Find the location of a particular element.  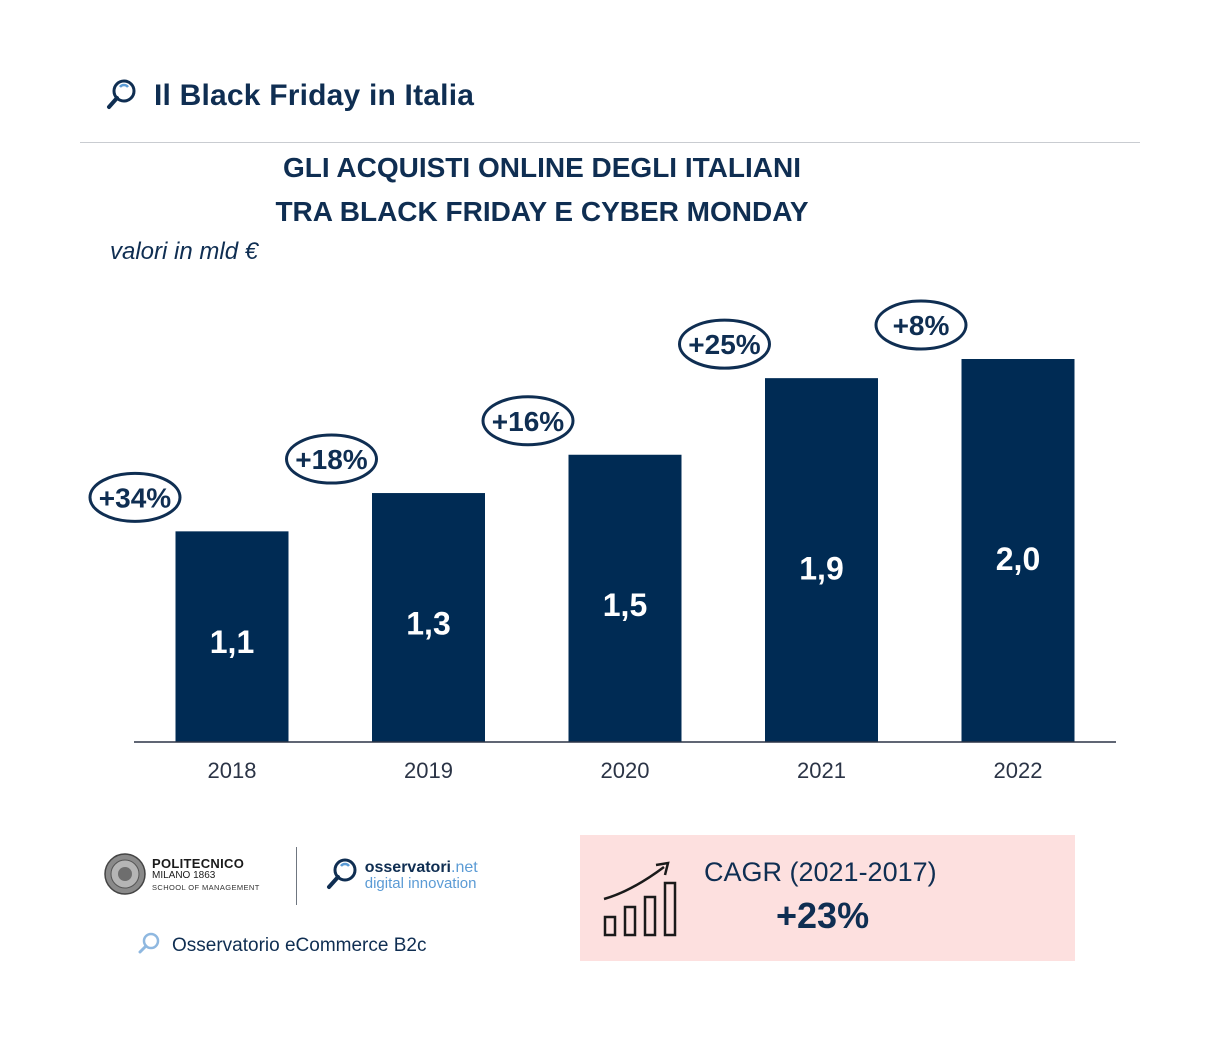

polimi-seal-icon is located at coordinates (125, 876).